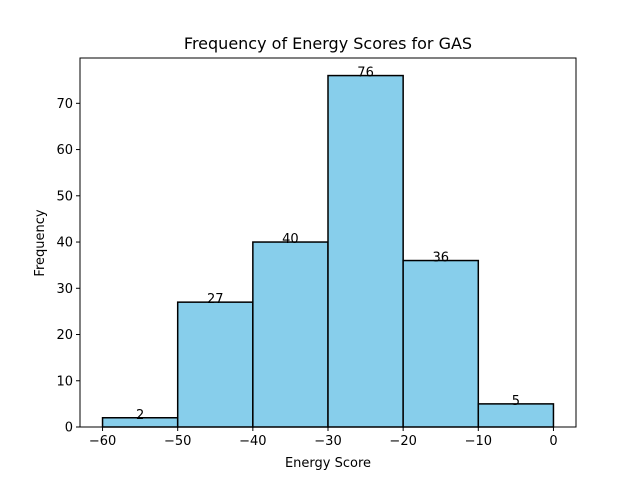  What do you see at coordinates (64, 196) in the screenshot?
I see `y-tick-label: 50` at bounding box center [64, 196].